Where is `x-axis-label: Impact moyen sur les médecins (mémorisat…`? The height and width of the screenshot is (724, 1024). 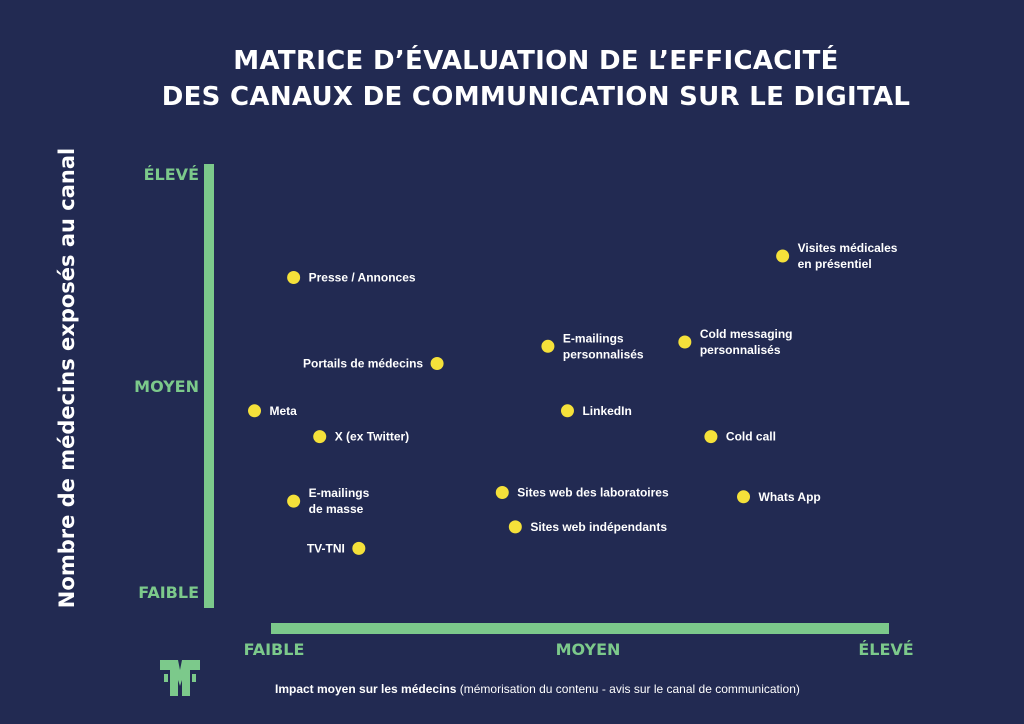 x-axis-label: Impact moyen sur les médecins (mémorisat… is located at coordinates (537, 689).